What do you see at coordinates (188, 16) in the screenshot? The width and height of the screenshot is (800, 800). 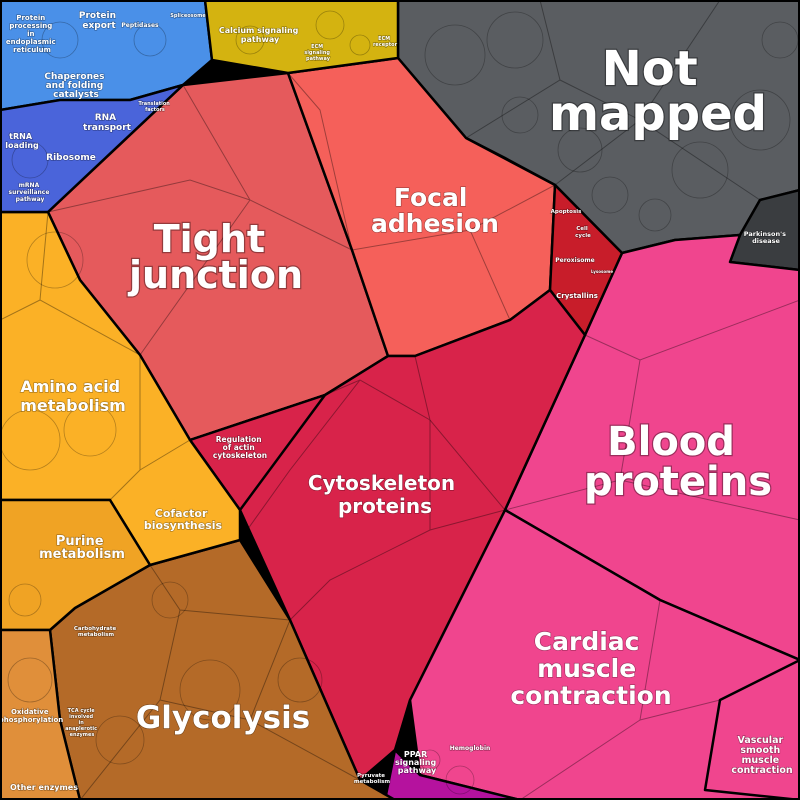 I see `label-spliceosome: Spliceosome` at bounding box center [188, 16].